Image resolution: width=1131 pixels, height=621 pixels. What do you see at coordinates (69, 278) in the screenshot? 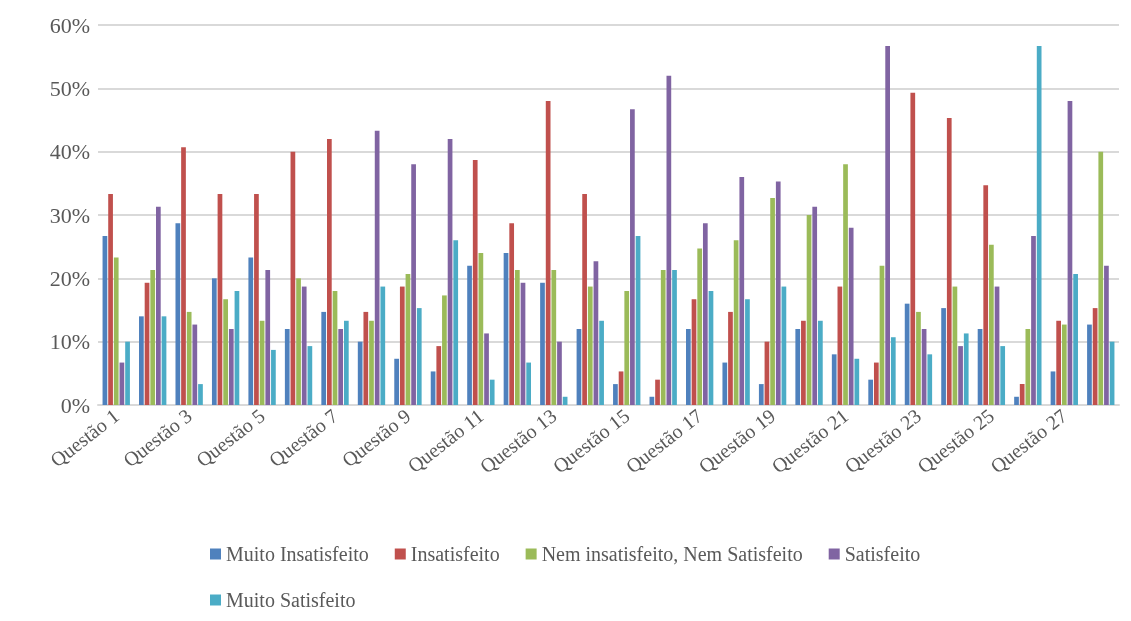
I see `y-tick-label: 20%` at bounding box center [69, 278].